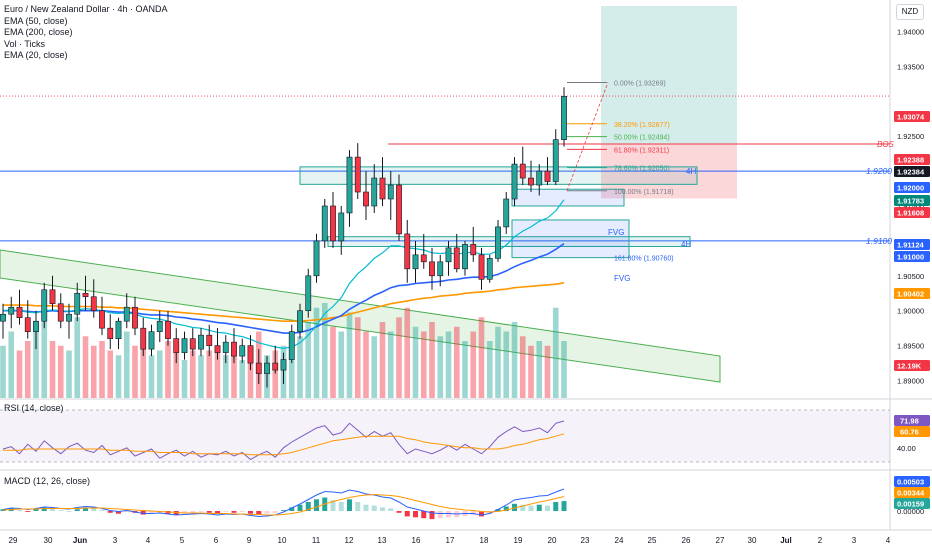 The image size is (932, 555). What do you see at coordinates (686, 244) in the screenshot?
I see `zone-label-4h: 4H` at bounding box center [686, 244].